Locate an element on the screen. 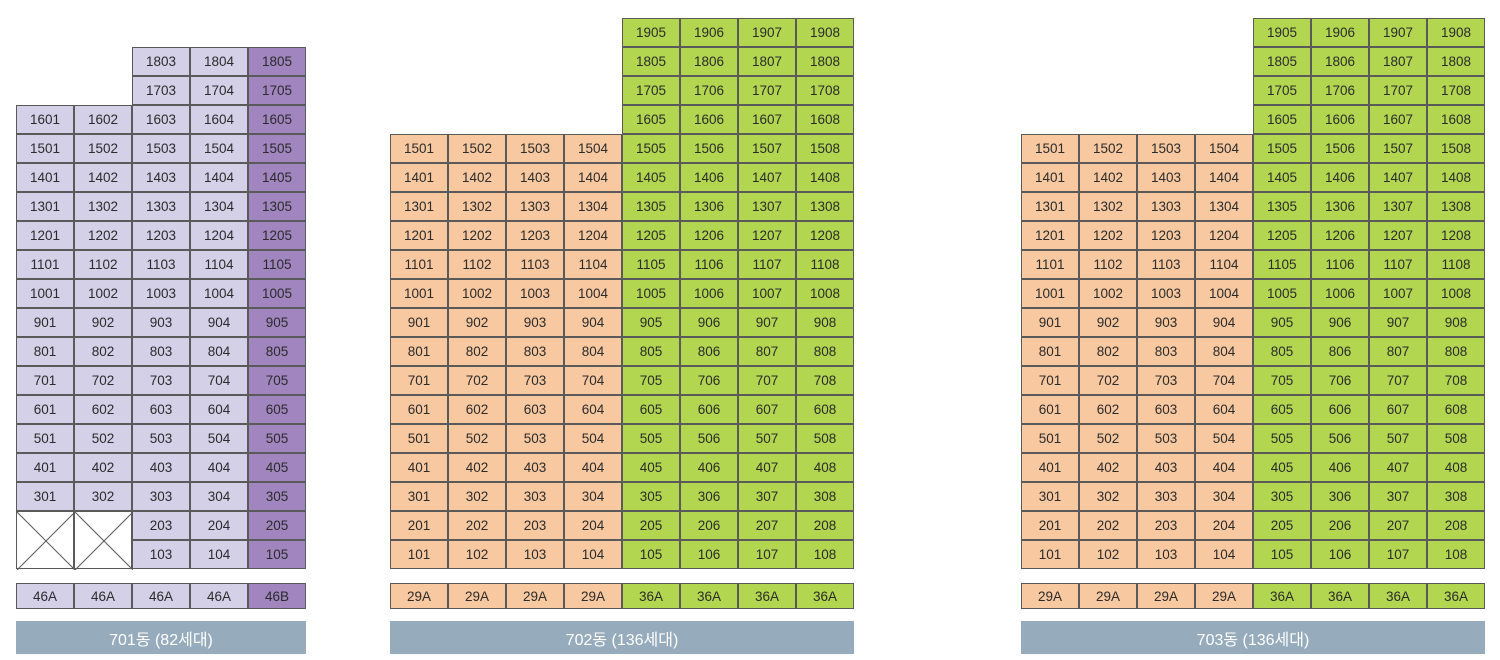 The height and width of the screenshot is (660, 1500). unit-cell: 202 is located at coordinates (477, 525).